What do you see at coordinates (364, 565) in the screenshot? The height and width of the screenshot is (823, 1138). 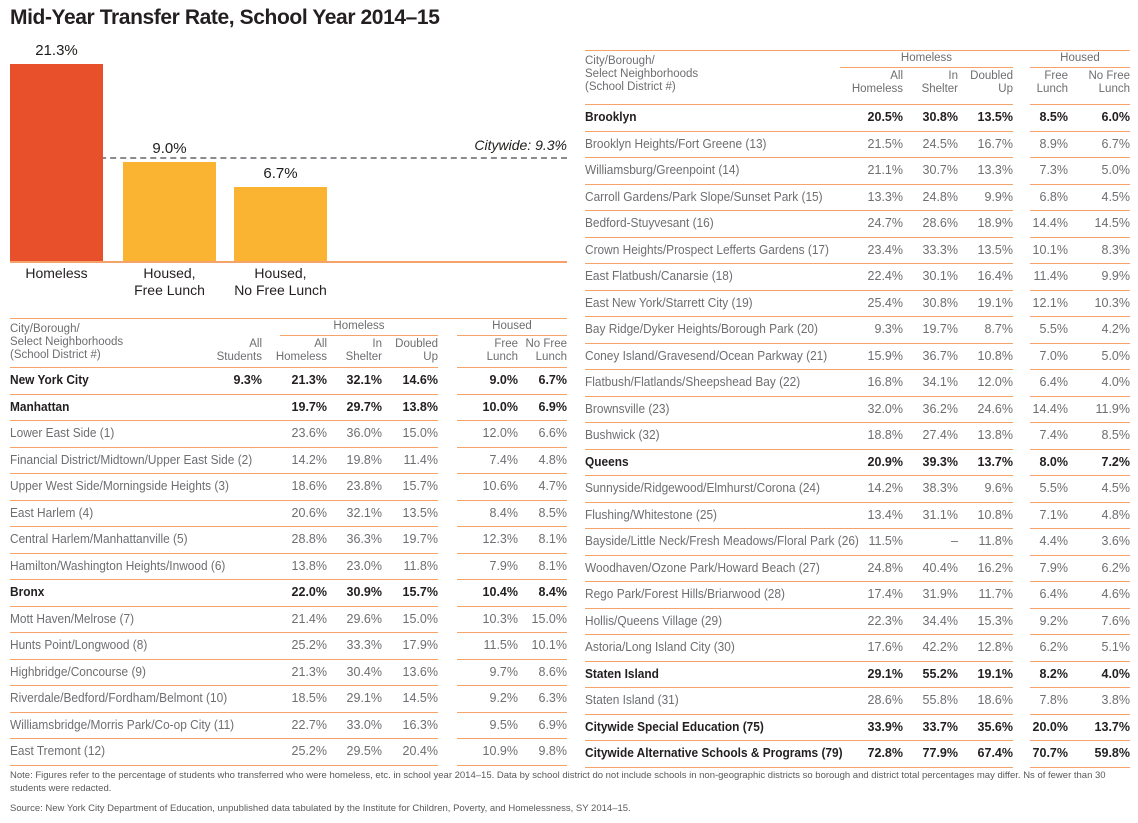 I see `cell-value: 23.0%` at bounding box center [364, 565].